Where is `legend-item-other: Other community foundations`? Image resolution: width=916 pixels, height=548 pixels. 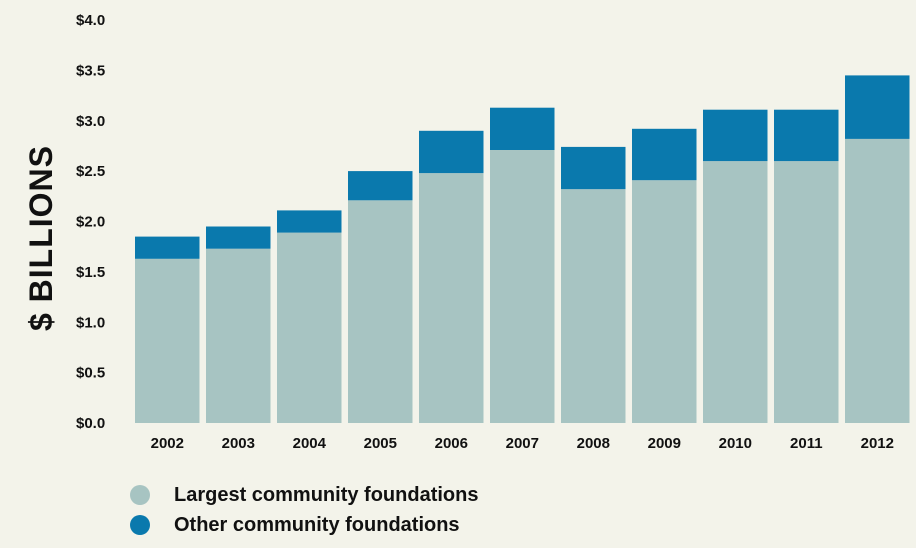 legend-item-other: Other community foundations is located at coordinates (304, 525).